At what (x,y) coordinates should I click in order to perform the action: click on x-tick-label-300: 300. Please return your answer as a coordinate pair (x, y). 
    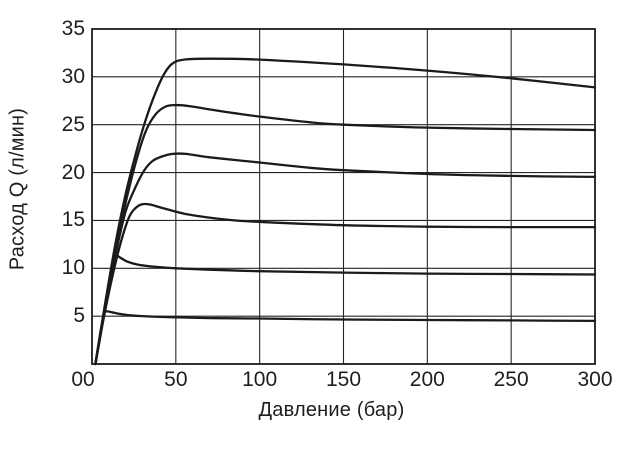
    Looking at the image, I should click on (595, 379).